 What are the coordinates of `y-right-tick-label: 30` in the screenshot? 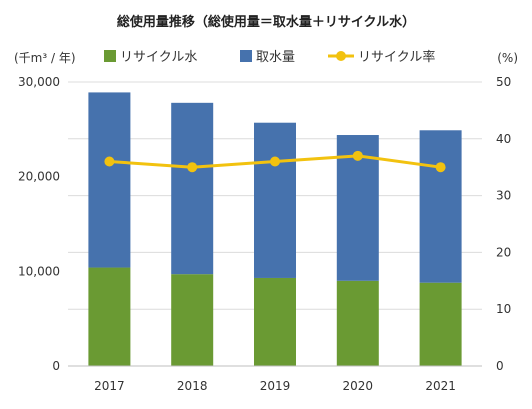 It's located at (503, 196).